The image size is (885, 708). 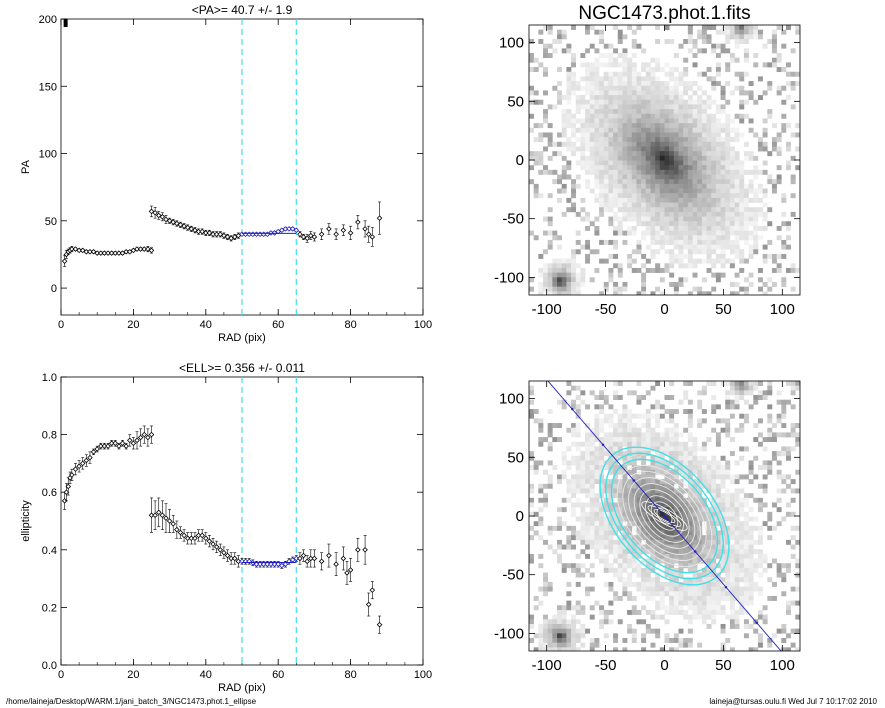 What do you see at coordinates (26, 521) in the screenshot?
I see `y-axis-label: ellipticity` at bounding box center [26, 521].